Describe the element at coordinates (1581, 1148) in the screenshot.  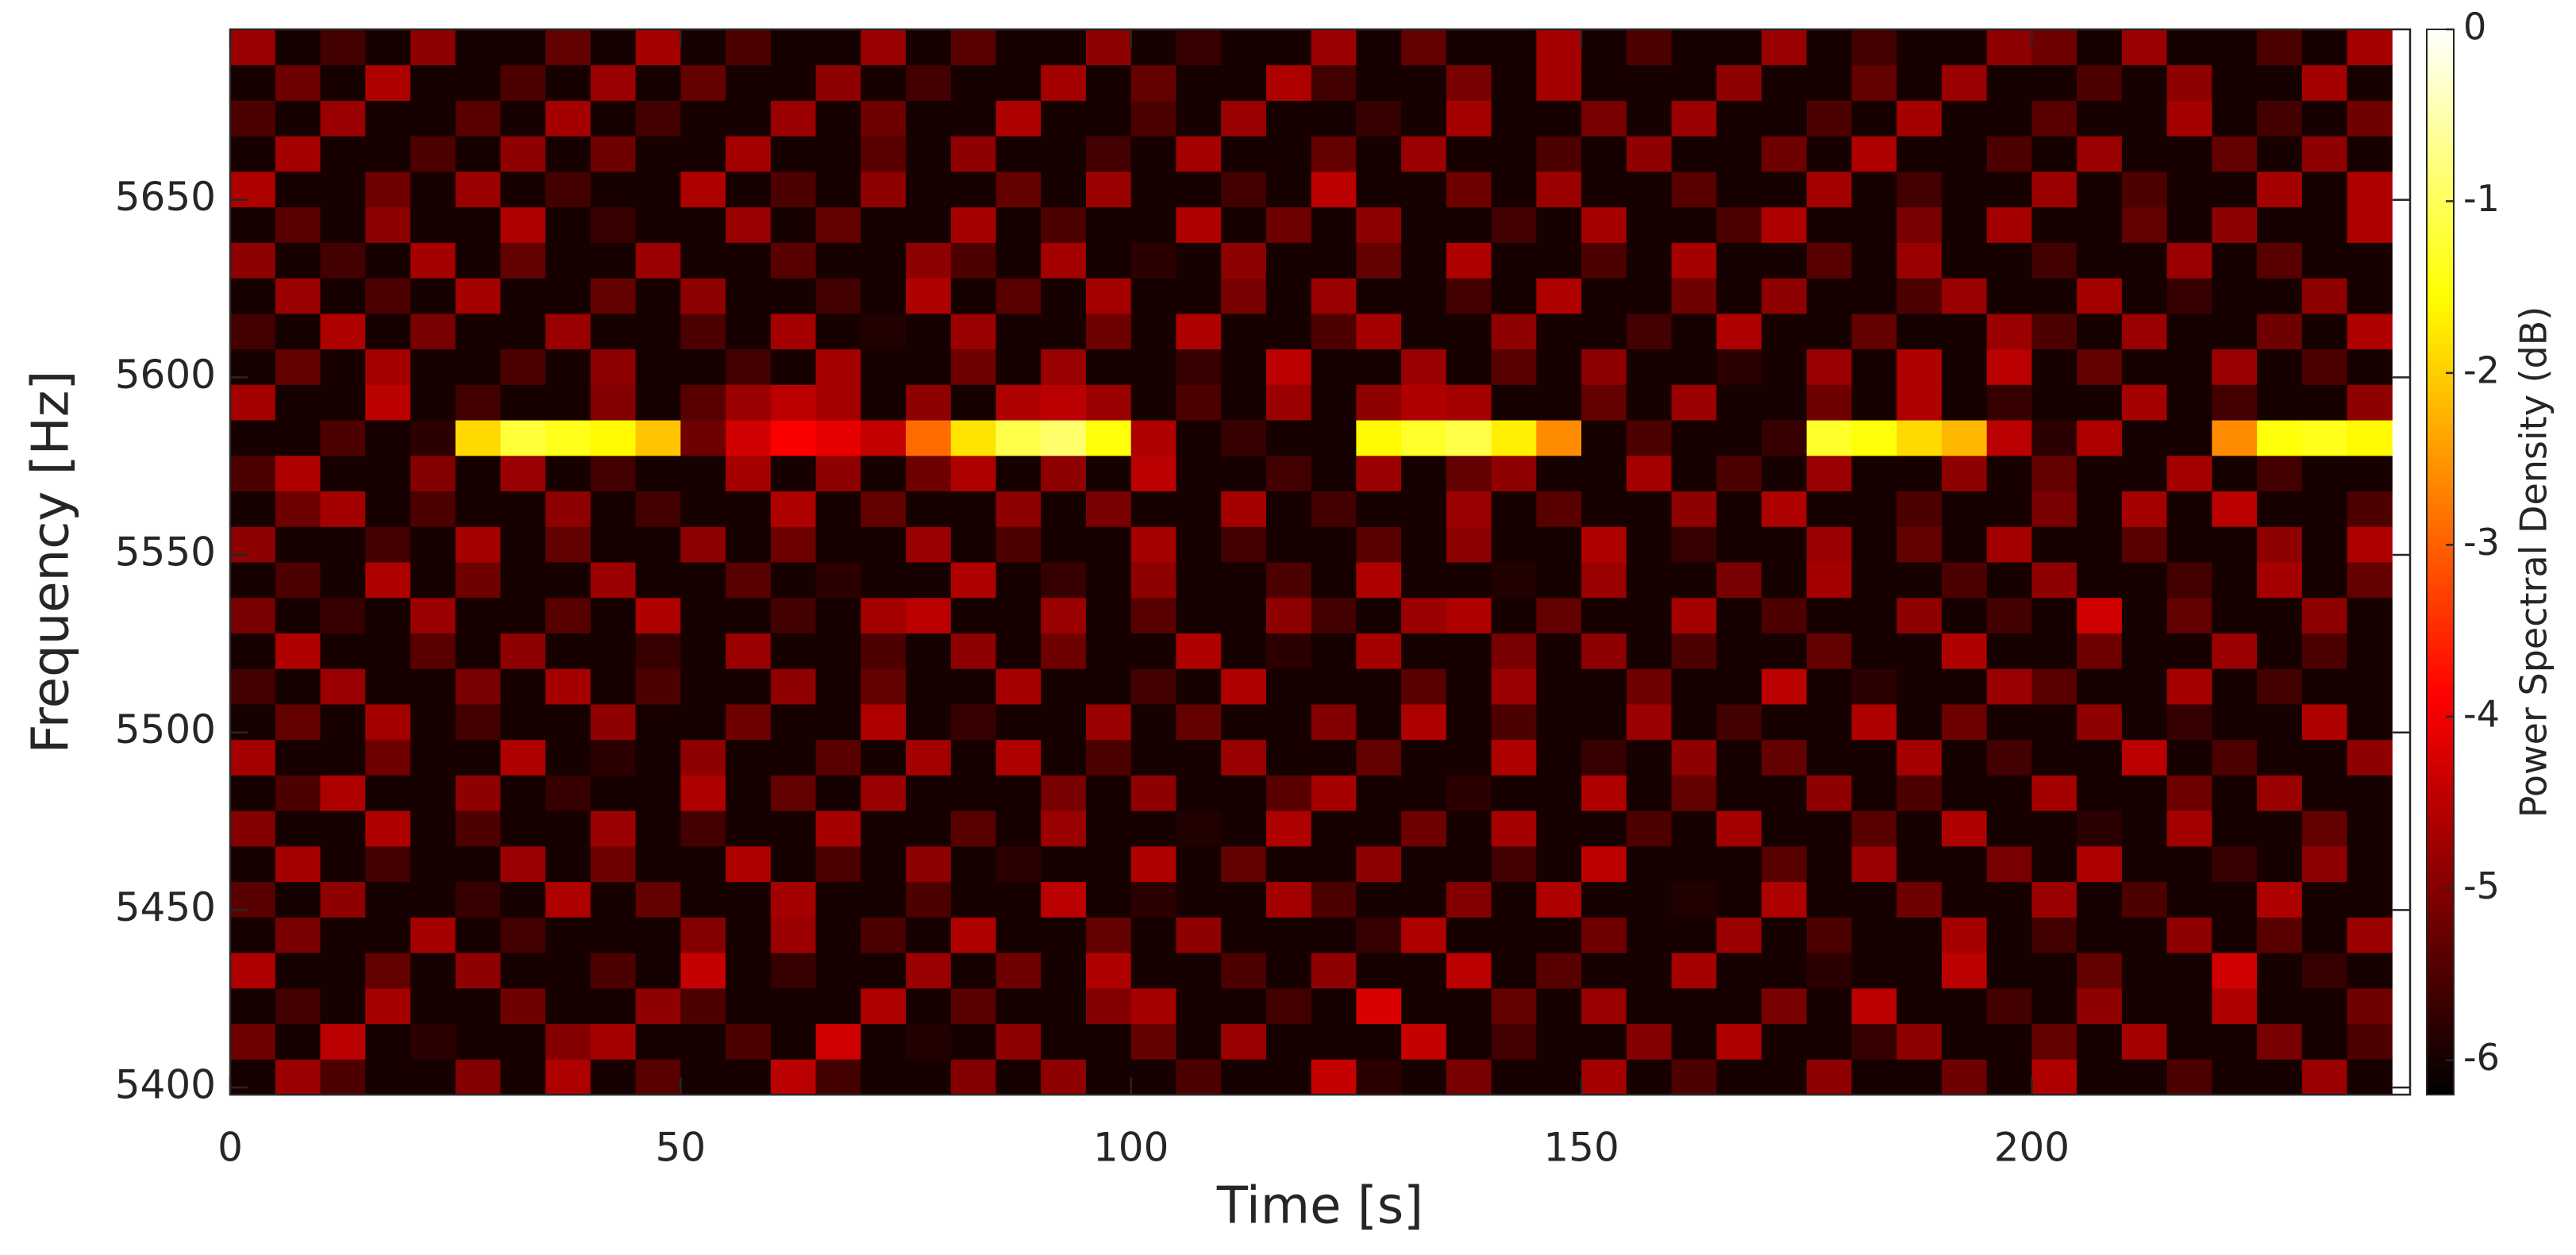
I see `x-tick-label: 150` at that location.